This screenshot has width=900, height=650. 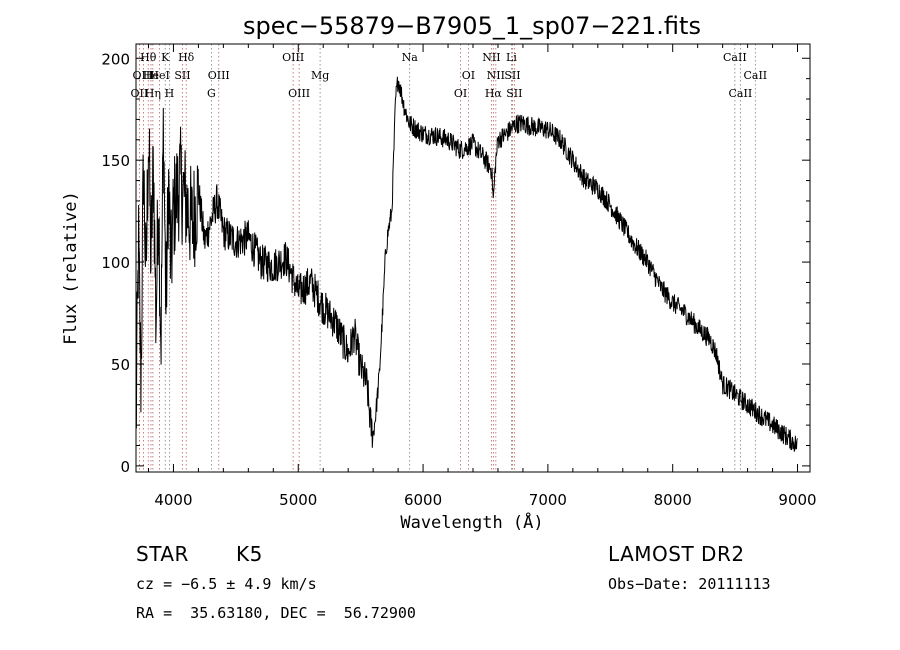 I want to click on survey-name: LAMOST DR2, so click(x=676, y=554).